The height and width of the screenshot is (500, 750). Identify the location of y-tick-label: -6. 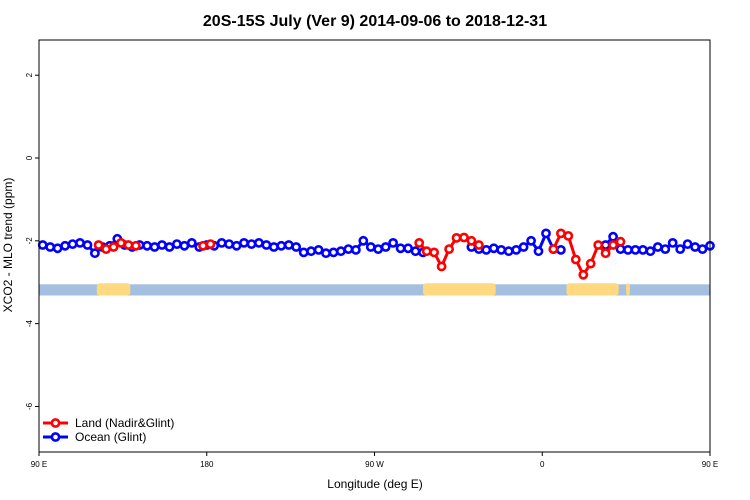
(29, 406).